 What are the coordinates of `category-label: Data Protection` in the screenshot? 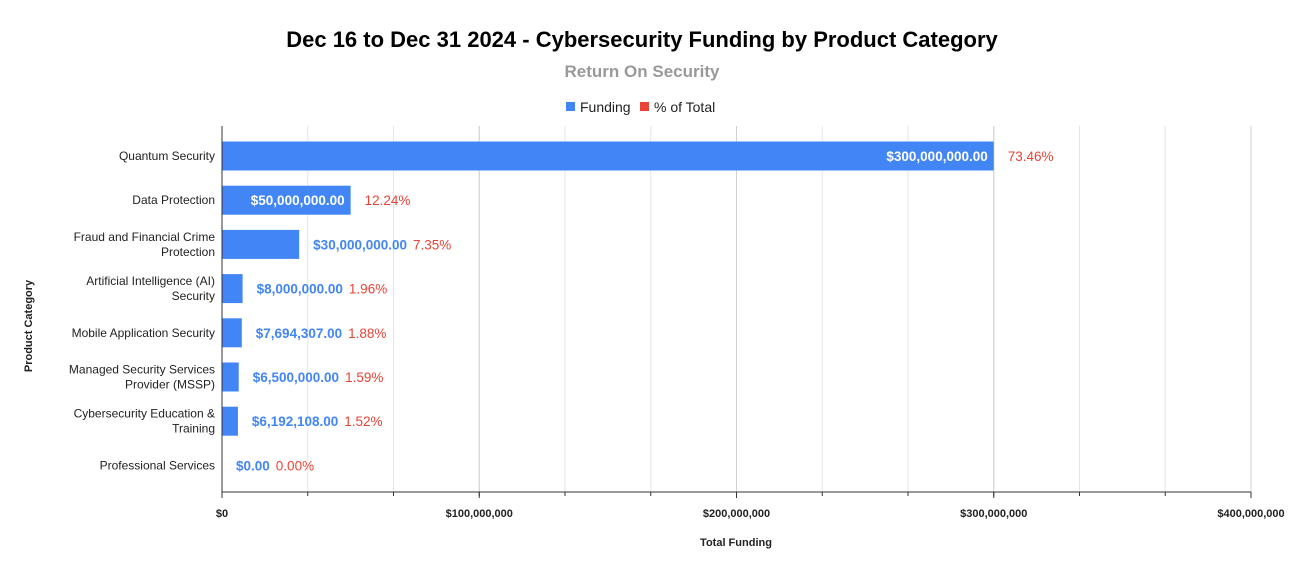 It's located at (173, 200).